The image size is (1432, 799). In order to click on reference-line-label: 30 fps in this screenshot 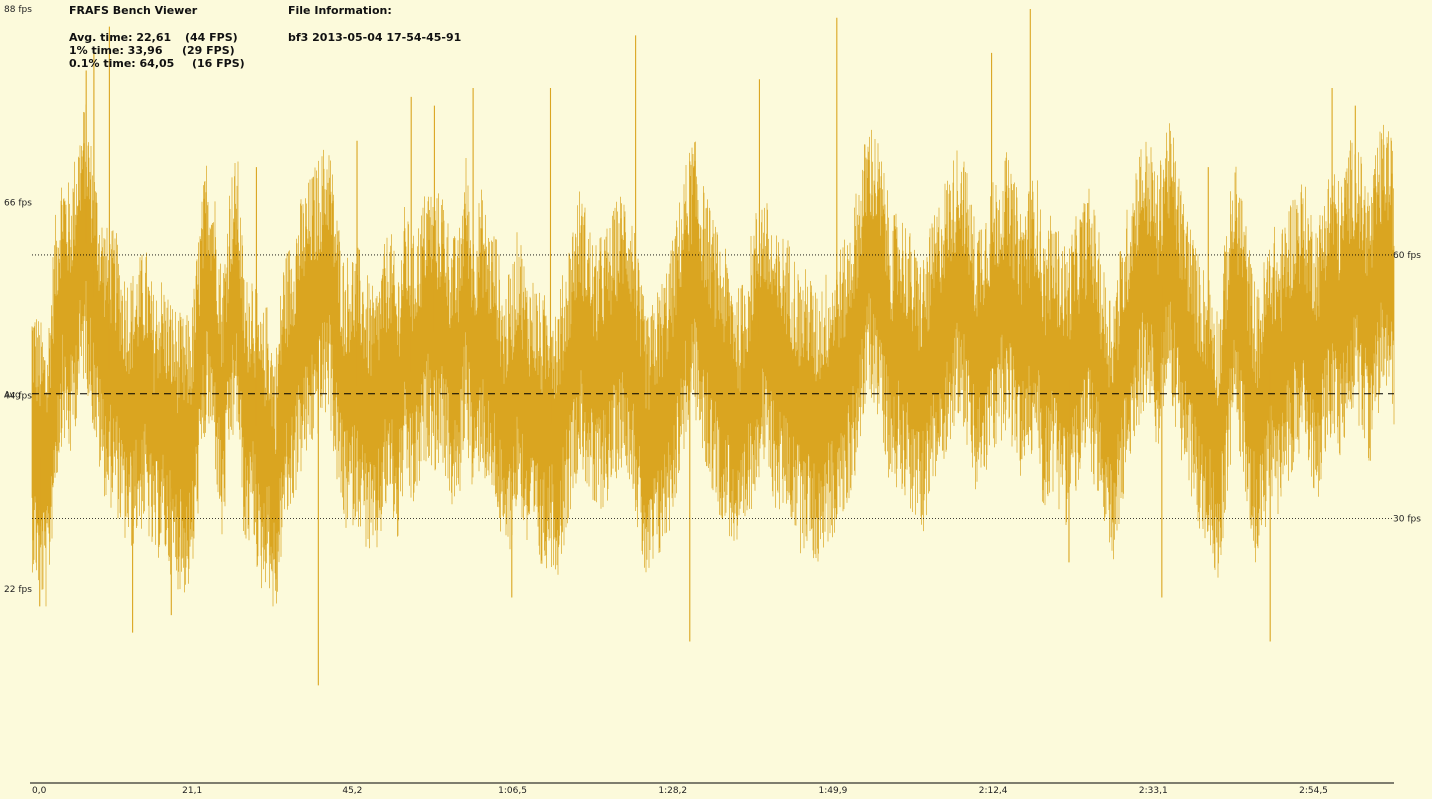, I will do `click(1407, 519)`.